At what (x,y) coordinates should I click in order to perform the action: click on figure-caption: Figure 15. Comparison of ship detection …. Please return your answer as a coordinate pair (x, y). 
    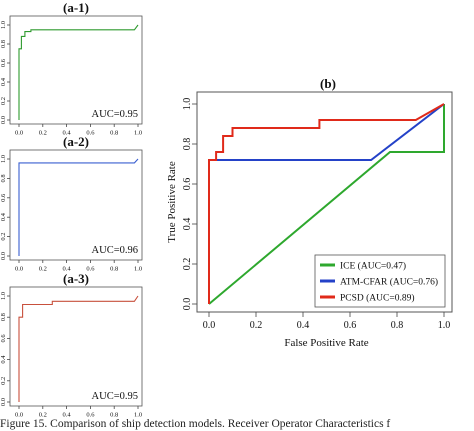
    Looking at the image, I should click on (195, 424).